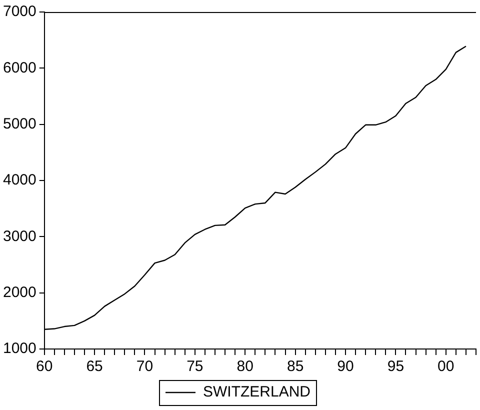 The image size is (480, 410). Describe the element at coordinates (395, 367) in the screenshot. I see `x-tick-label: 95` at that location.